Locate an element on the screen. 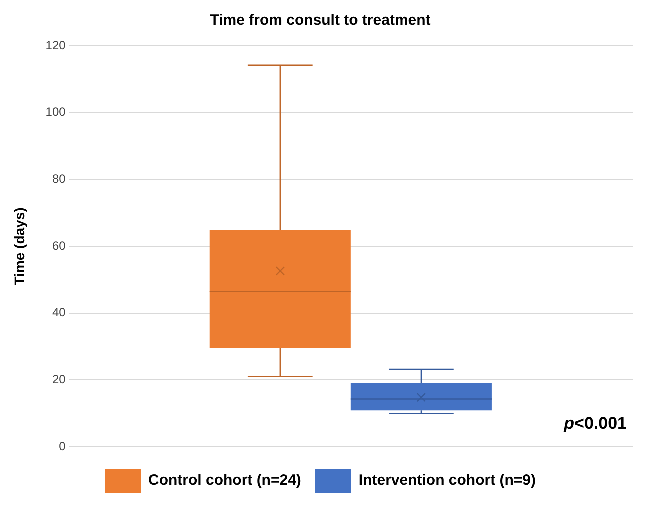 This screenshot has height=514, width=649. chart-title: Time from consult to treatment is located at coordinates (320, 21).